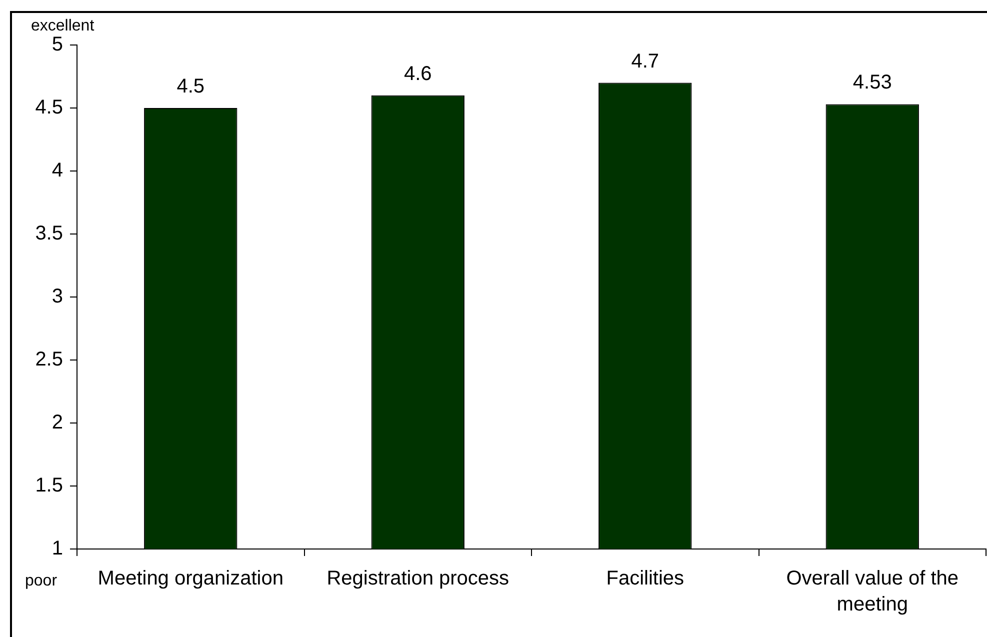 The width and height of the screenshot is (987, 637). What do you see at coordinates (645, 61) in the screenshot?
I see `data-label: 4.7` at bounding box center [645, 61].